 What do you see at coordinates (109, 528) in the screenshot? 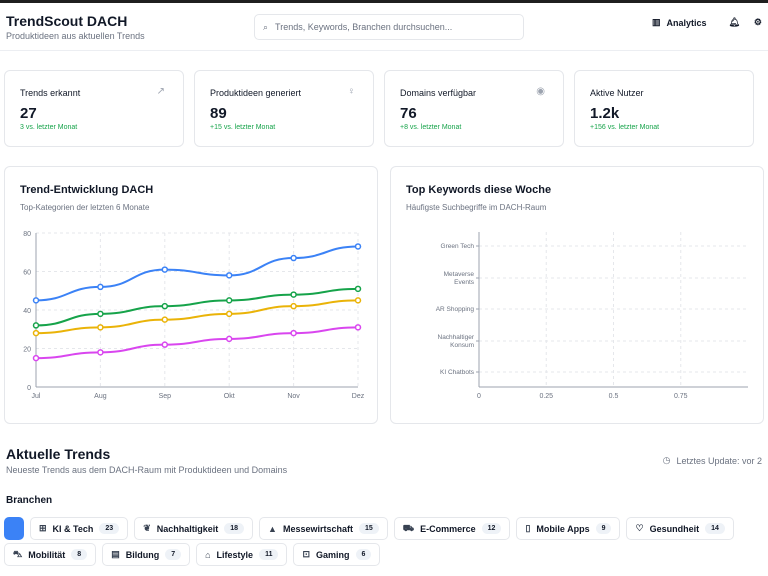
I see `chip-count: 23` at bounding box center [109, 528].